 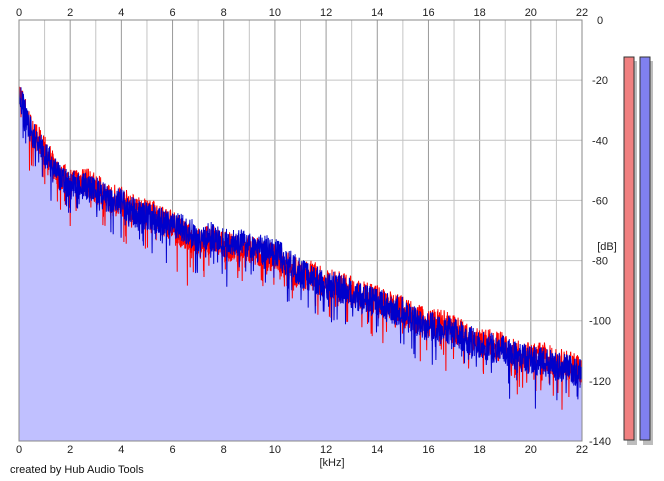 I want to click on x-tick-label-top: 12, so click(x=326, y=13).